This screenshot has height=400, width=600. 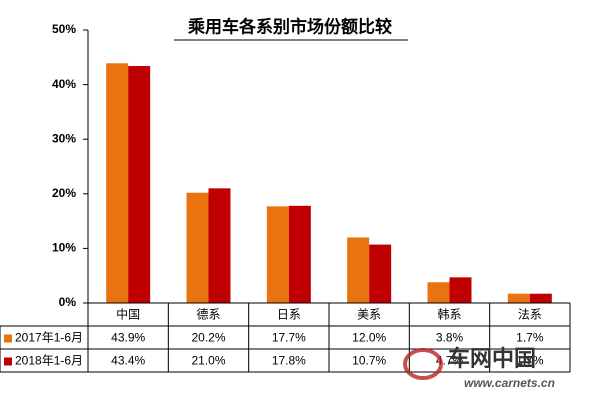 What do you see at coordinates (128, 338) in the screenshot?
I see `value-label: 43.9%` at bounding box center [128, 338].